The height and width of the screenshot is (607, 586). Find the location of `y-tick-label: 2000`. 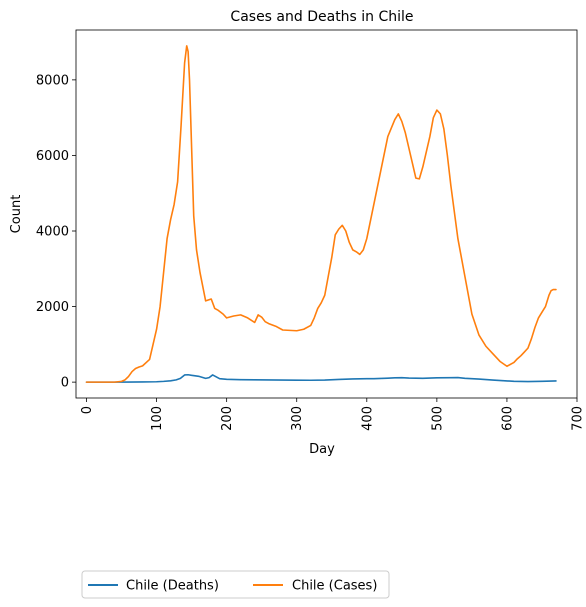

y-tick-label: 2000 is located at coordinates (52, 307).